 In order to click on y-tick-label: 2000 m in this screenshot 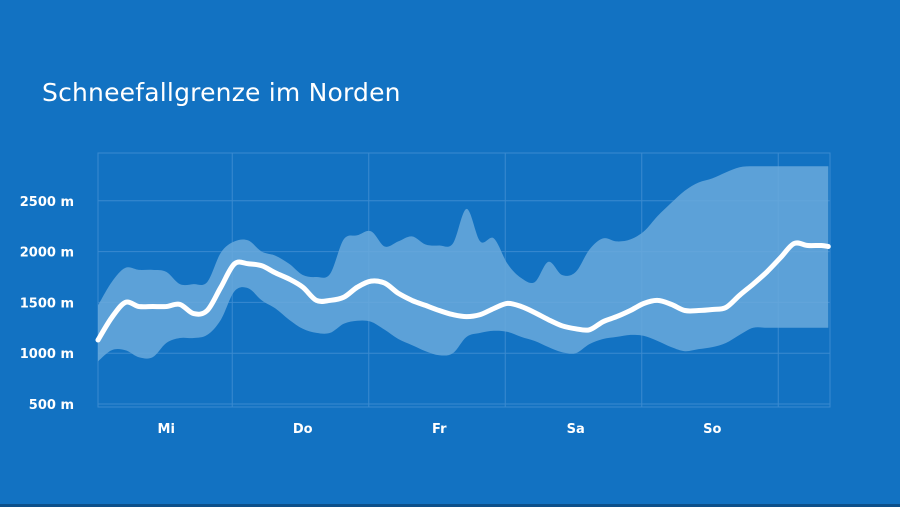, I will do `click(47, 253)`.